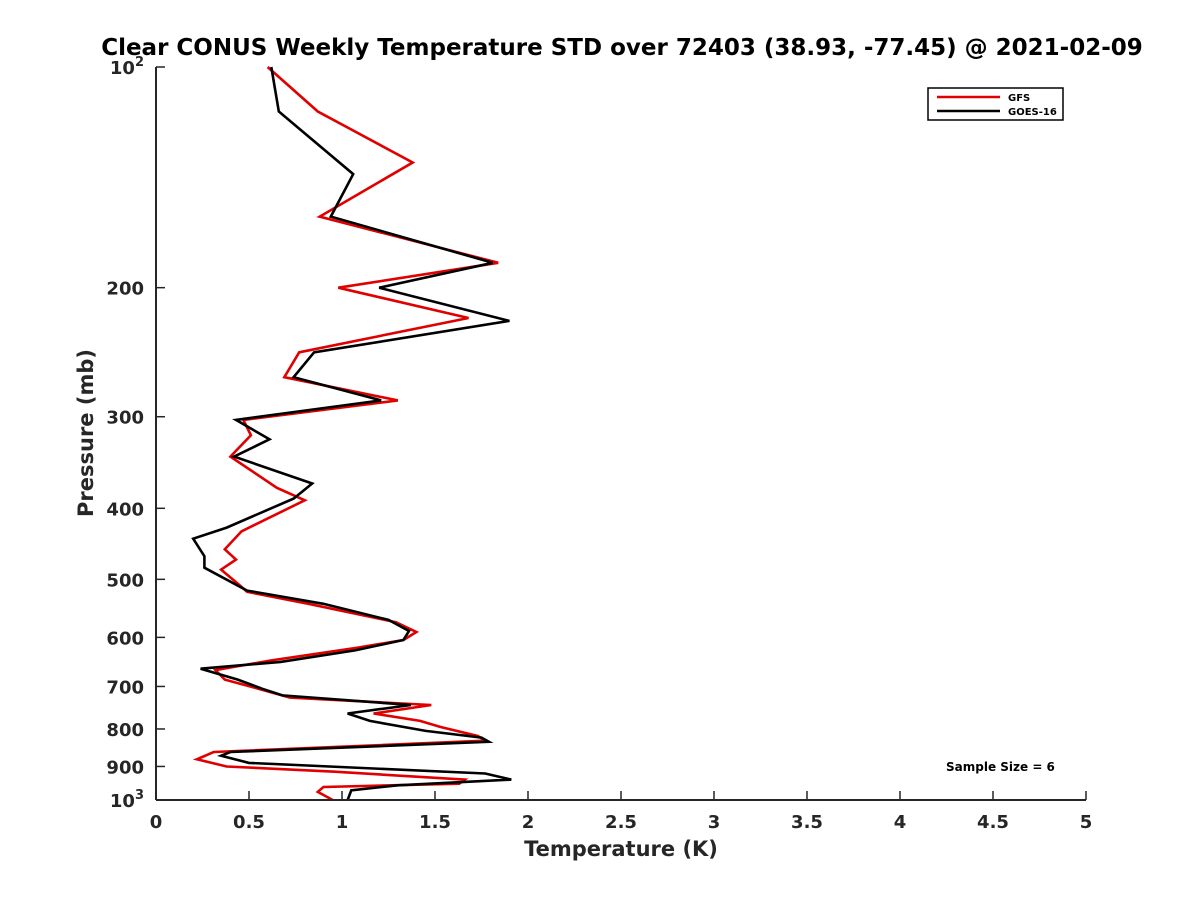  What do you see at coordinates (125, 418) in the screenshot?
I see `y-tick-label: 300` at bounding box center [125, 418].